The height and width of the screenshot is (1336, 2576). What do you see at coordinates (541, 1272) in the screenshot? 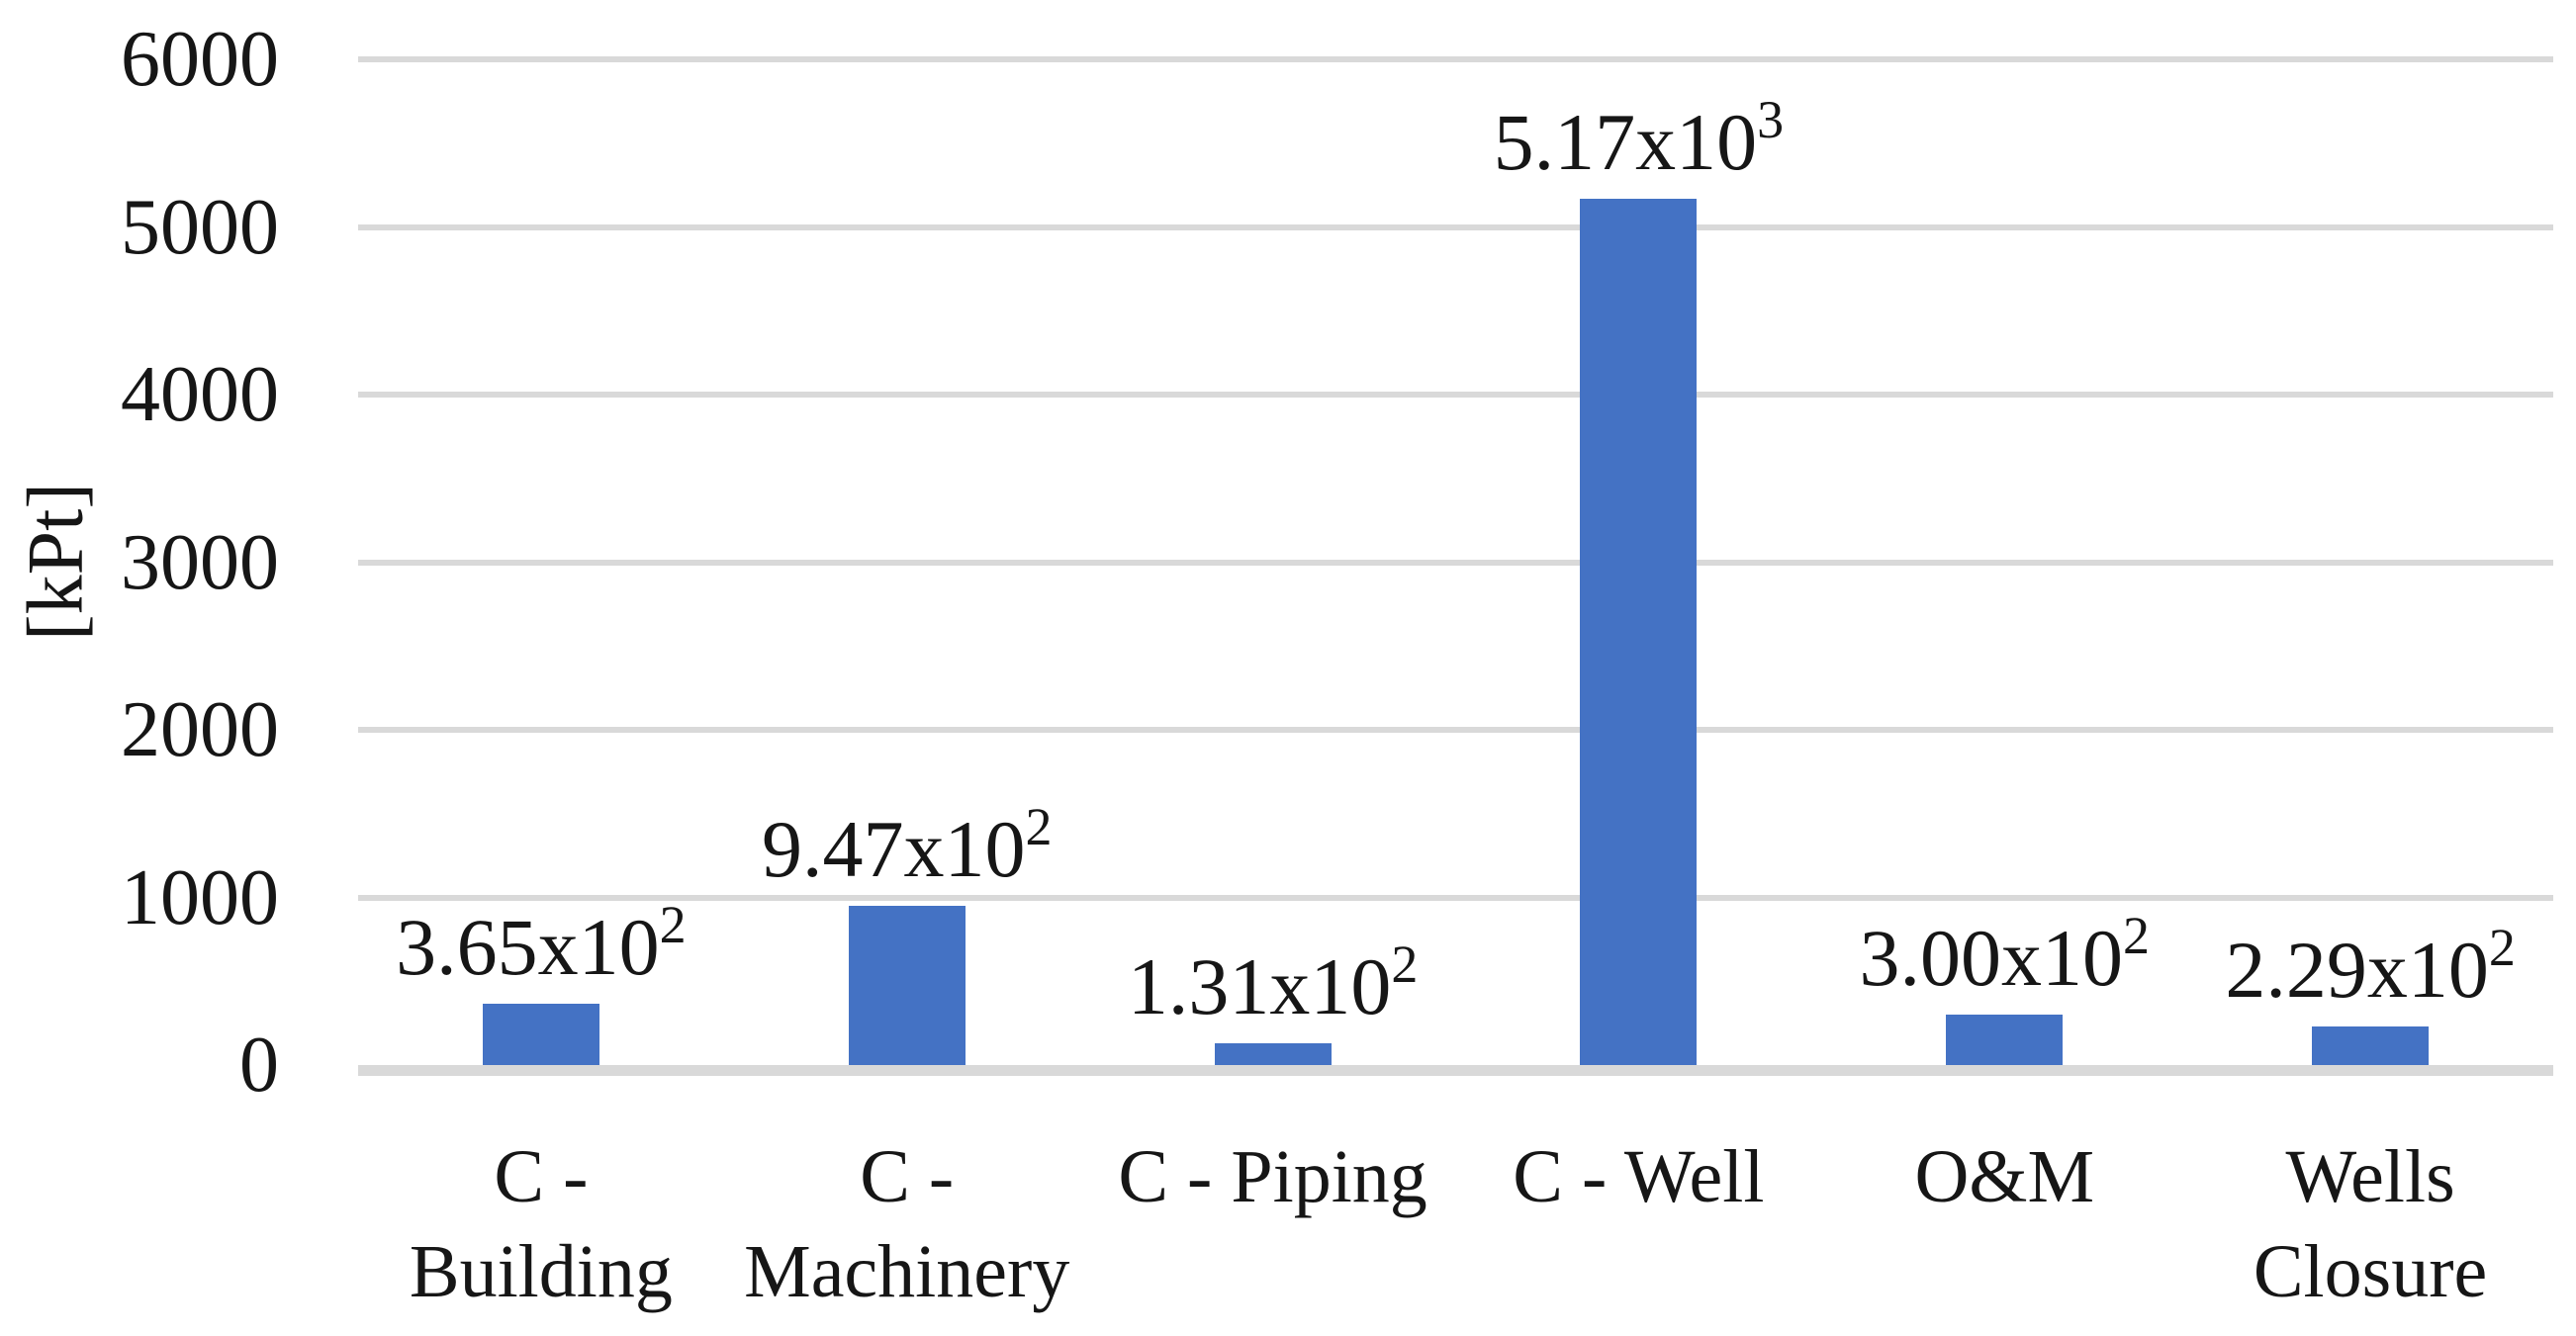
I see `x-category-label-line: Building` at bounding box center [541, 1272].